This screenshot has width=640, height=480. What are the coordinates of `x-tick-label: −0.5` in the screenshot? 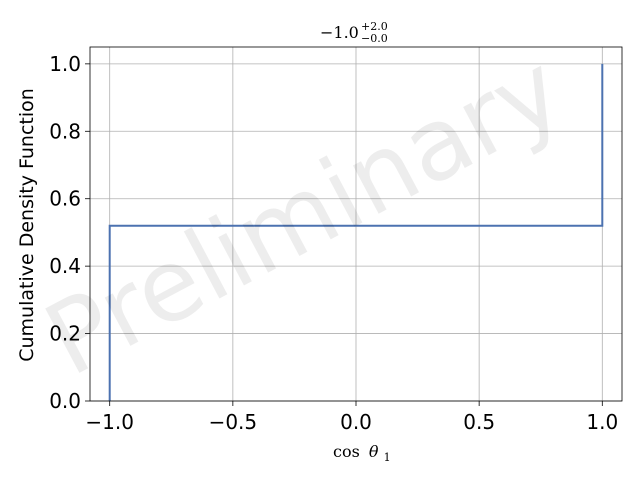 It's located at (233, 422).